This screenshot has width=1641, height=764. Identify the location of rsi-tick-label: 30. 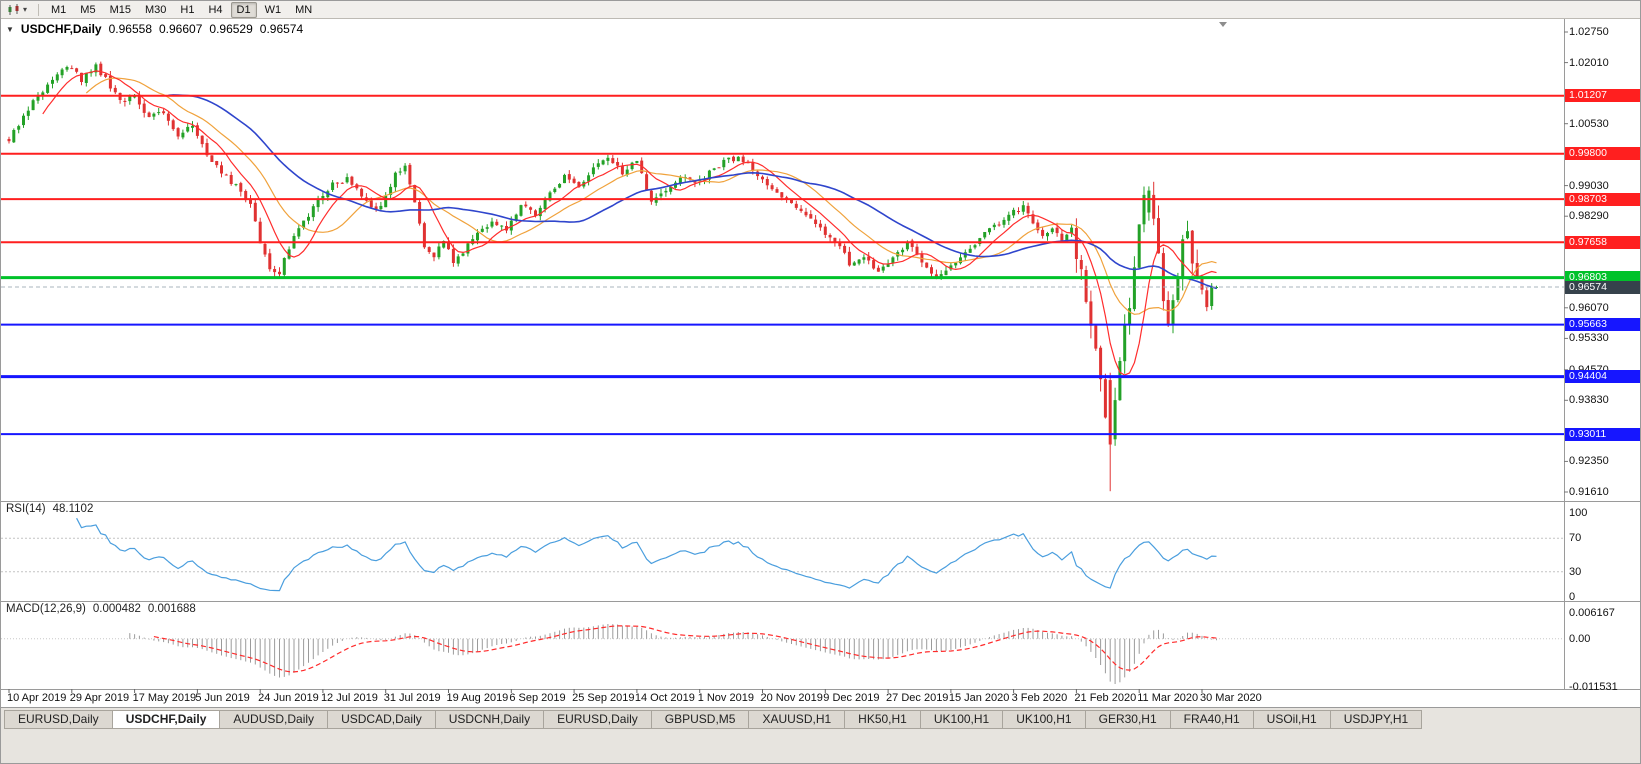
(1575, 571).